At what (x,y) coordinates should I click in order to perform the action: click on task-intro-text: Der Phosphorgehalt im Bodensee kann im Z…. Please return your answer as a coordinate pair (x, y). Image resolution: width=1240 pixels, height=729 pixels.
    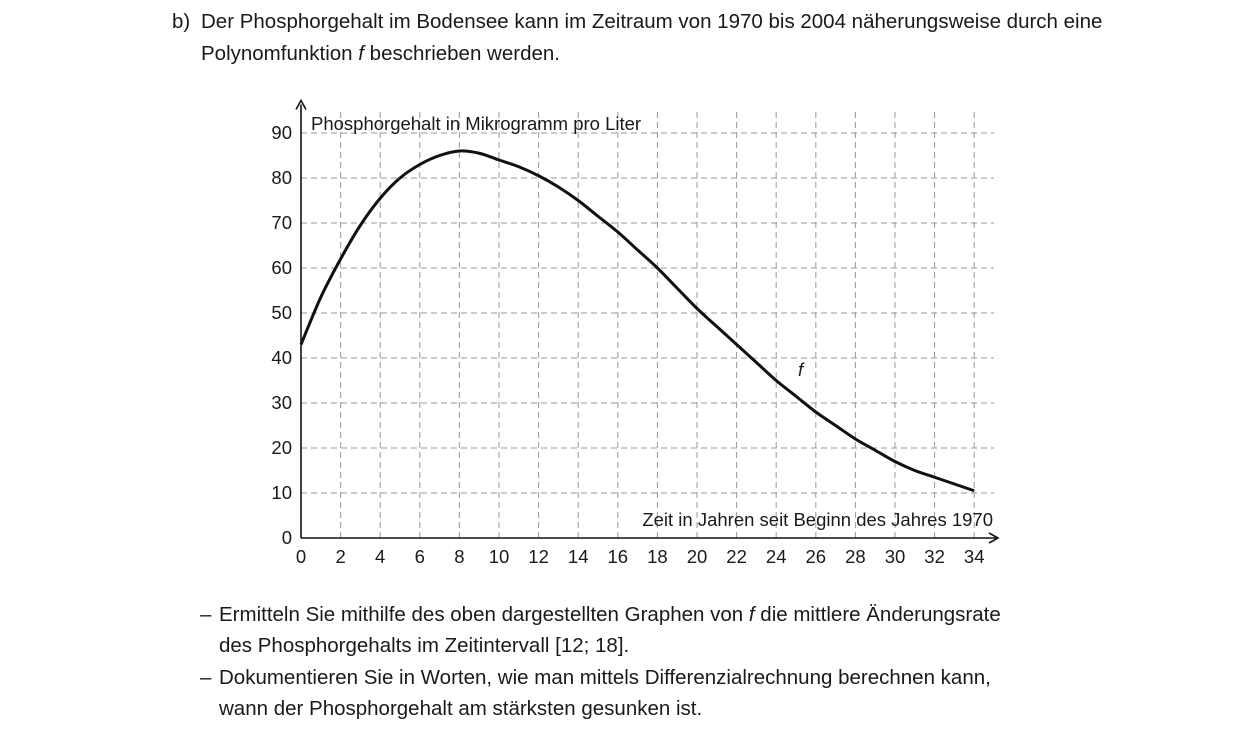
    Looking at the image, I should click on (681, 38).